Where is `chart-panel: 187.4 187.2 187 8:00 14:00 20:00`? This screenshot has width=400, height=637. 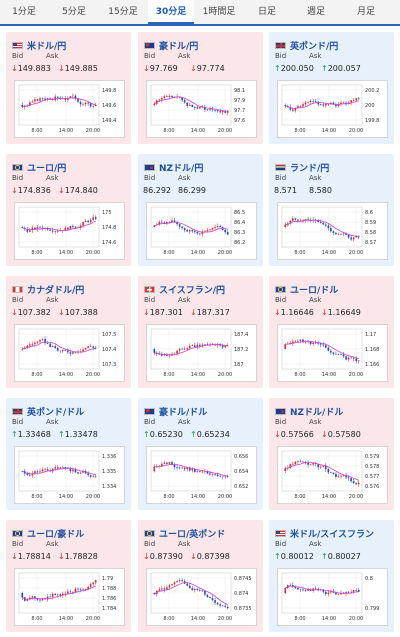 chart-panel: 187.4 187.2 187 8:00 14:00 20:00 is located at coordinates (201, 353).